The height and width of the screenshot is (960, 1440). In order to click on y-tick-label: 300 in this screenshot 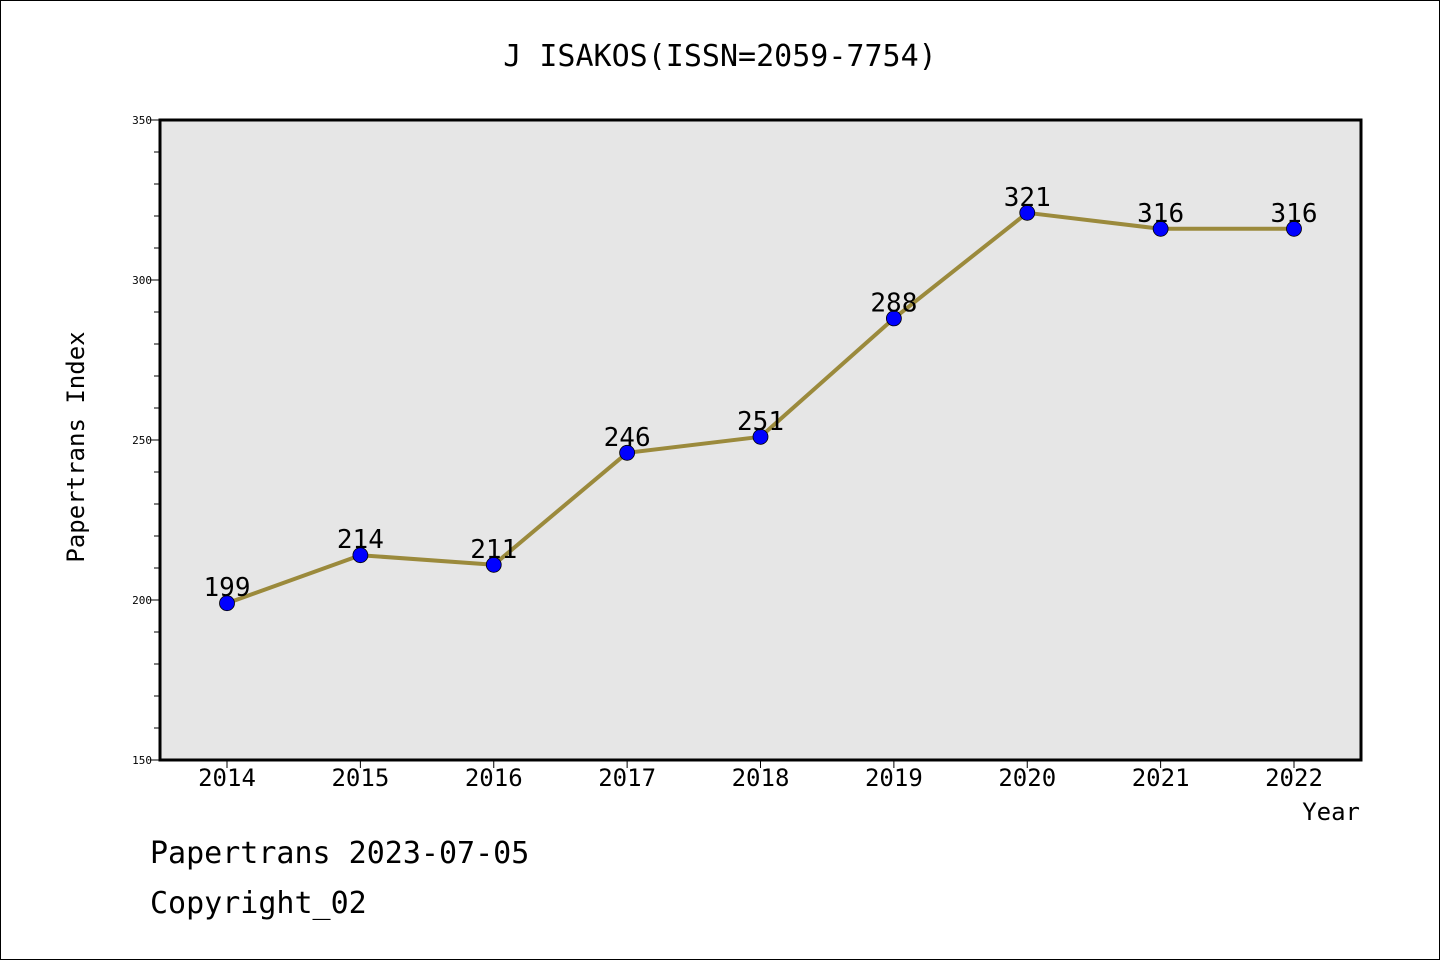, I will do `click(142, 280)`.